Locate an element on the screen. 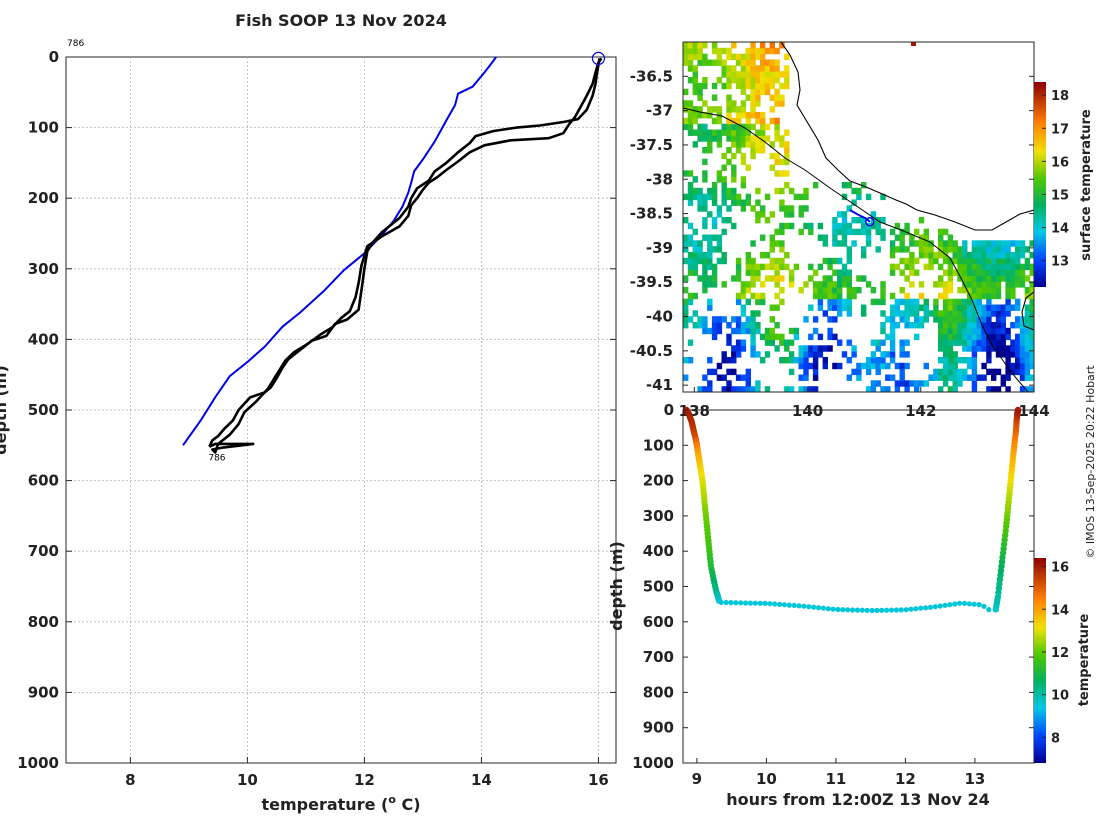  map-x-tick-label: 140 is located at coordinates (807, 411).